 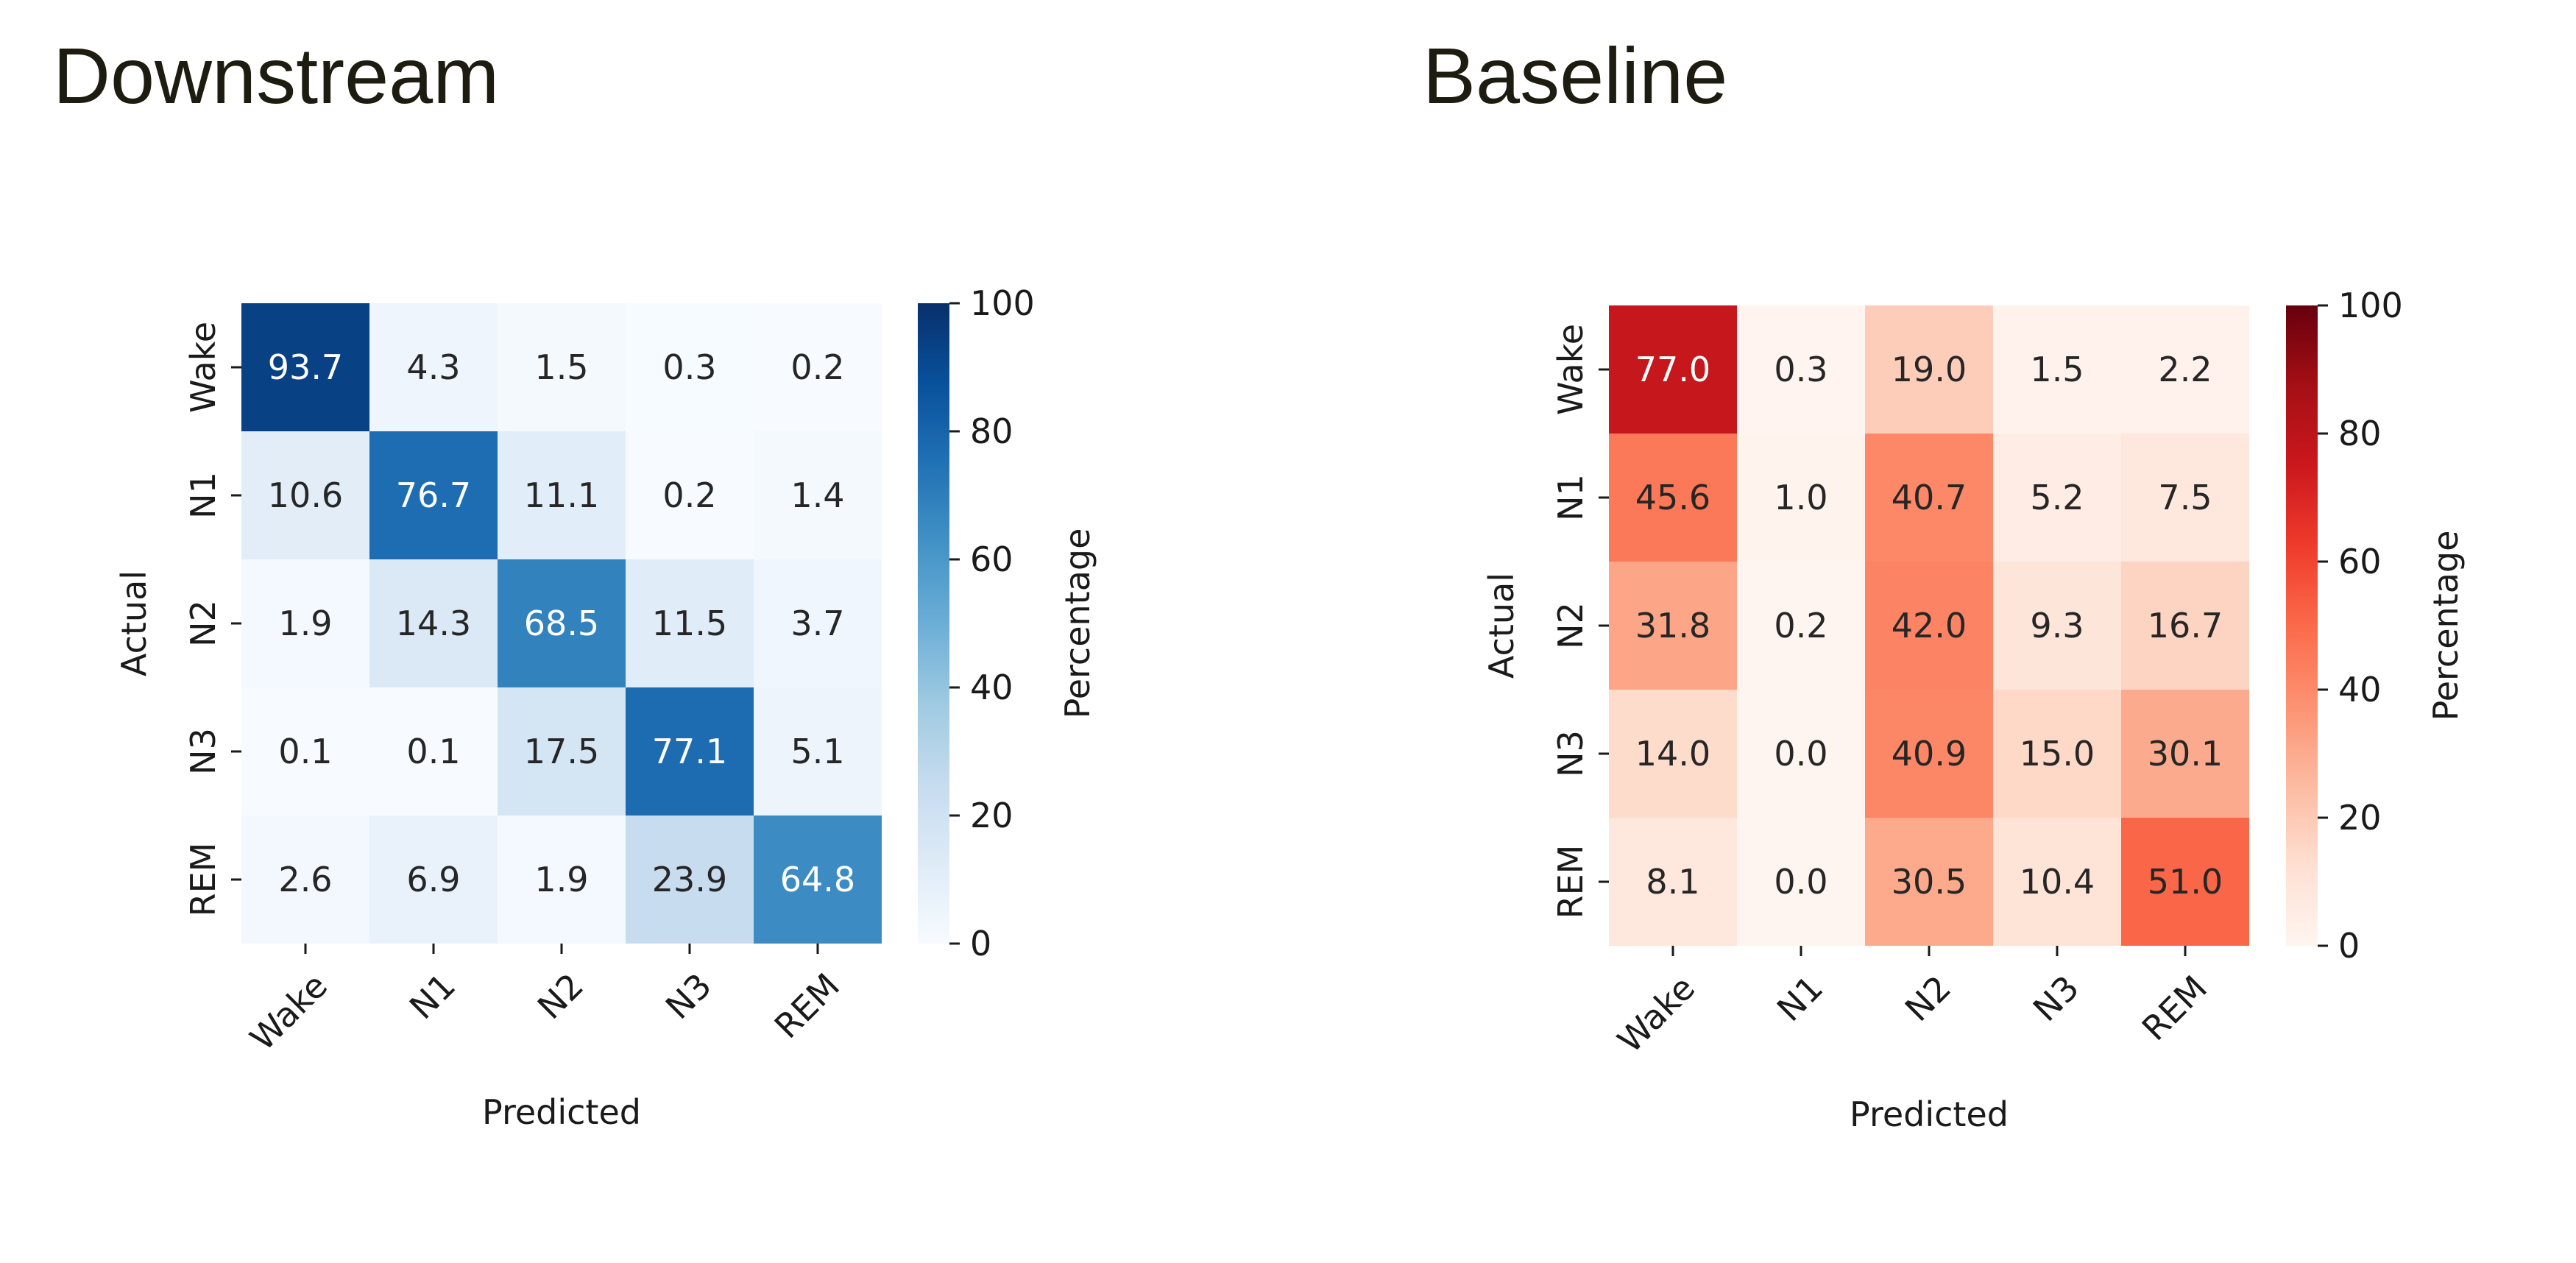 I want to click on cell-value-label: 16.7, so click(x=2185, y=625).